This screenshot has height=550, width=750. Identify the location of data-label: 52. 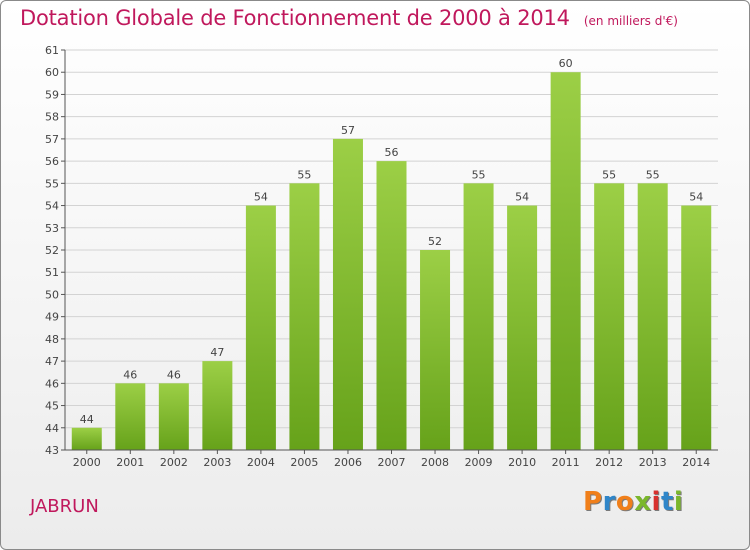
(435, 241).